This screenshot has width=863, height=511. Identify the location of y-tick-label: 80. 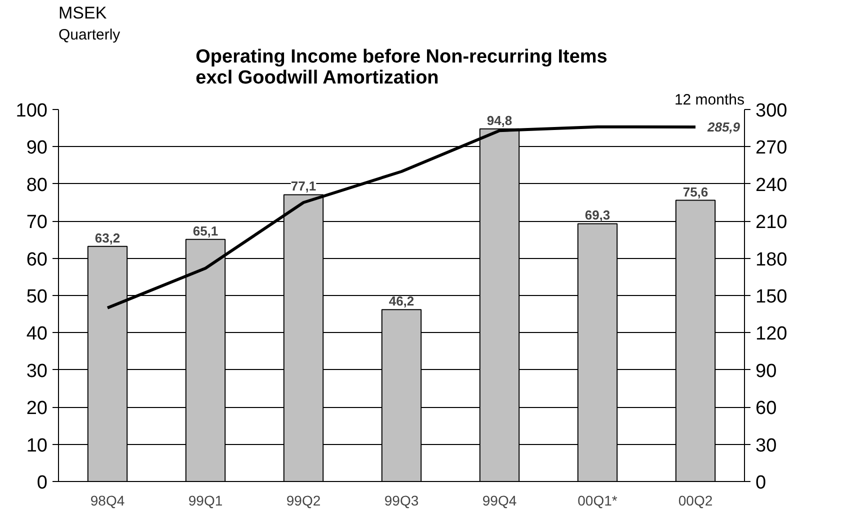
(37, 185).